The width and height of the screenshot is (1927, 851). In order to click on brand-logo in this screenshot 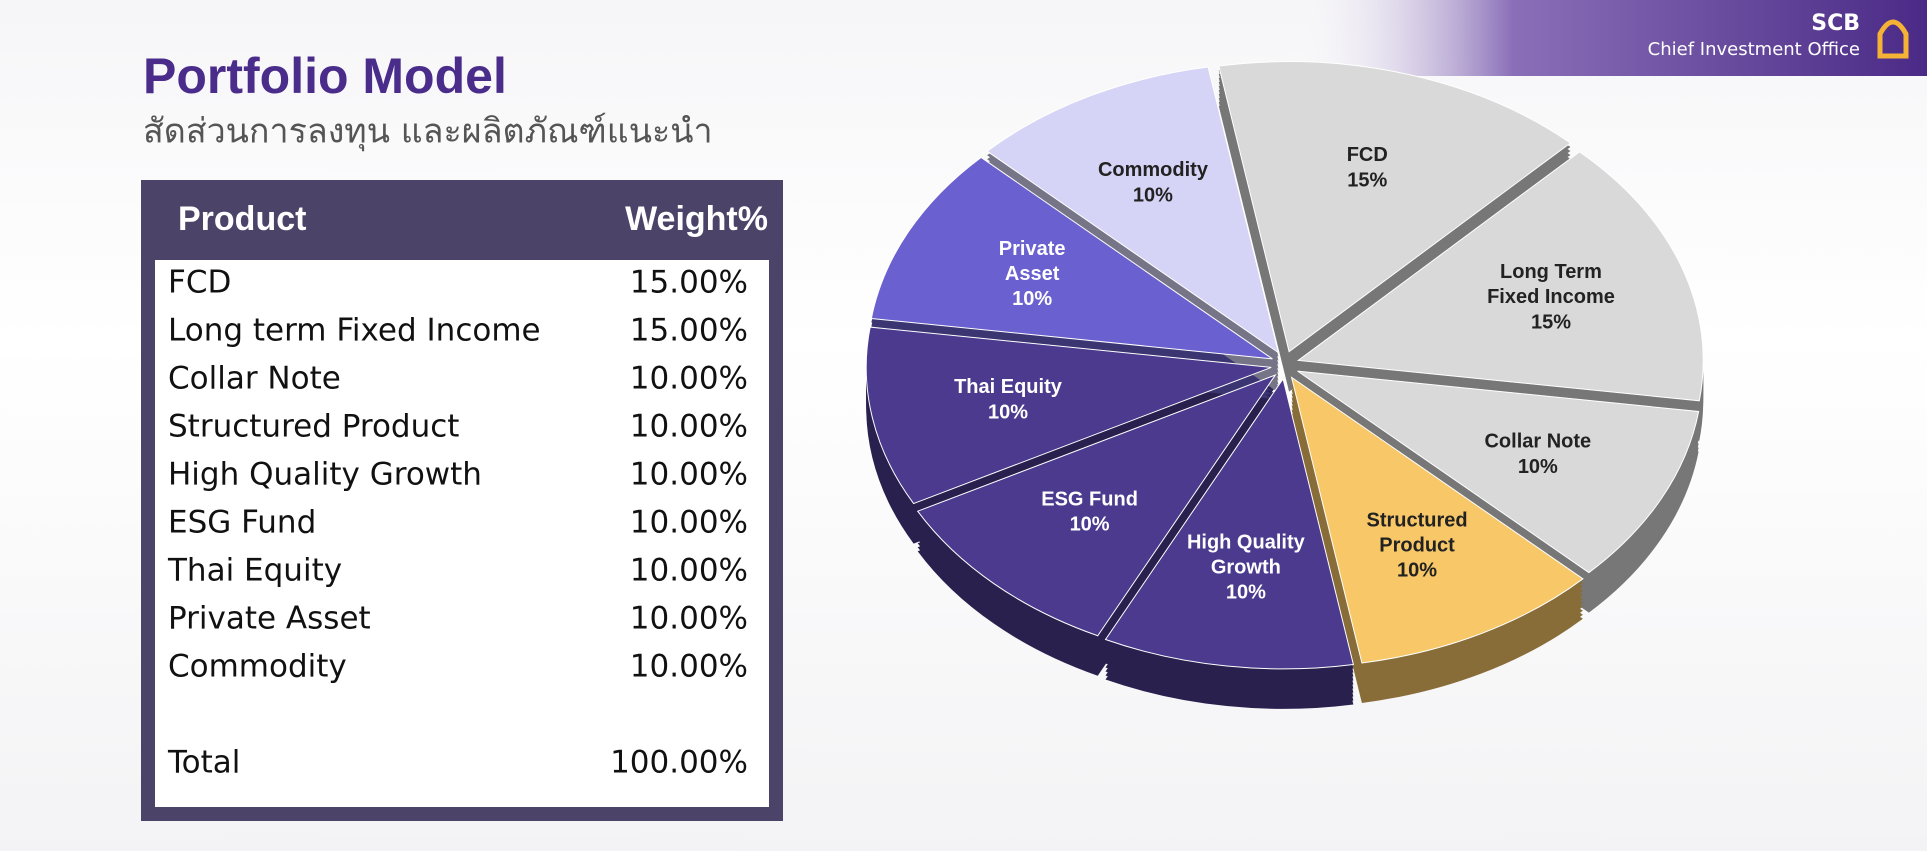, I will do `click(1893, 39)`.